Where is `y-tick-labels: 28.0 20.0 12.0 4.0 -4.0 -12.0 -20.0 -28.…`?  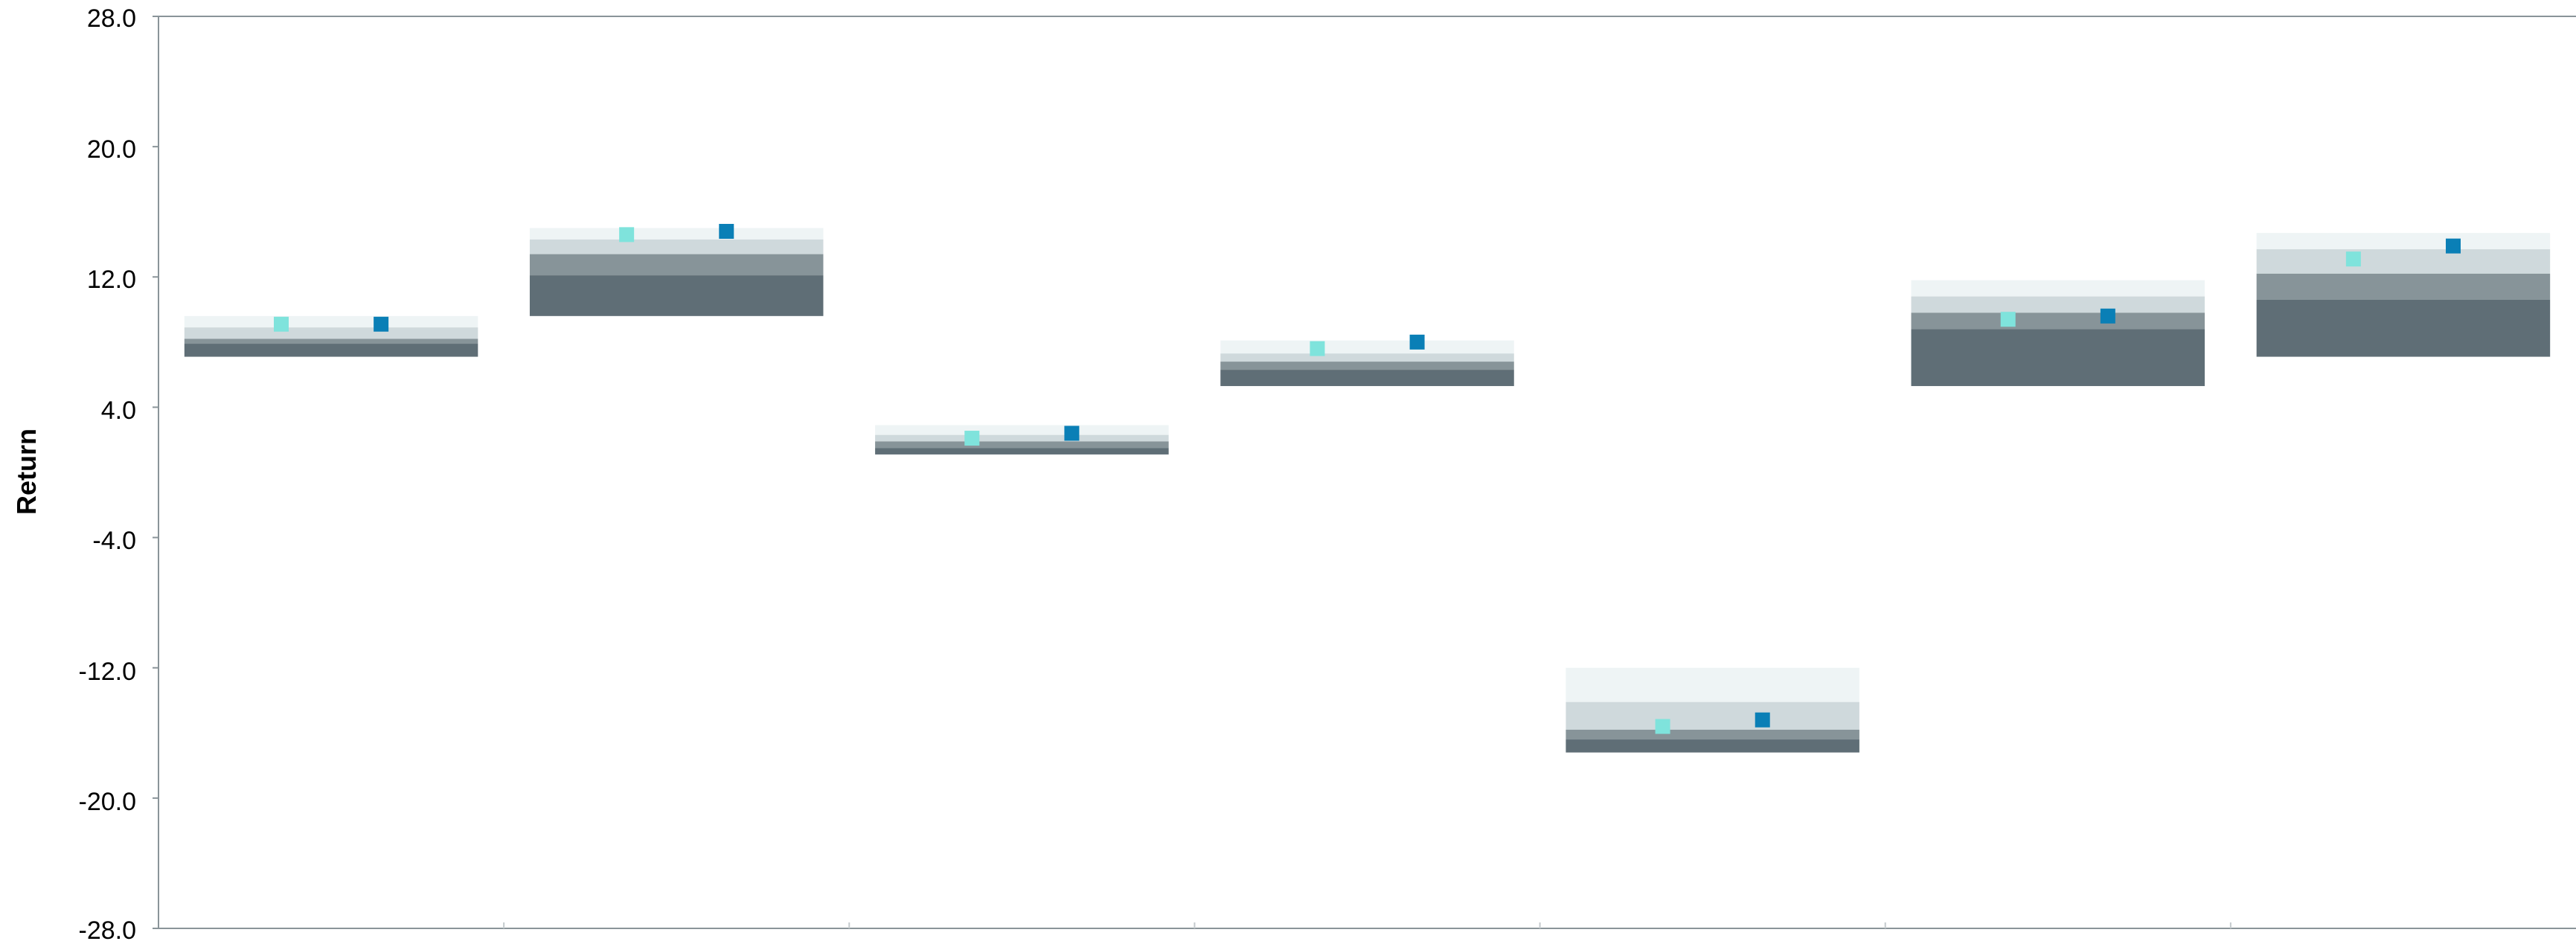
y-tick-labels: 28.0 20.0 12.0 4.0 -4.0 -12.0 -20.0 -28.… is located at coordinates (108, 474).